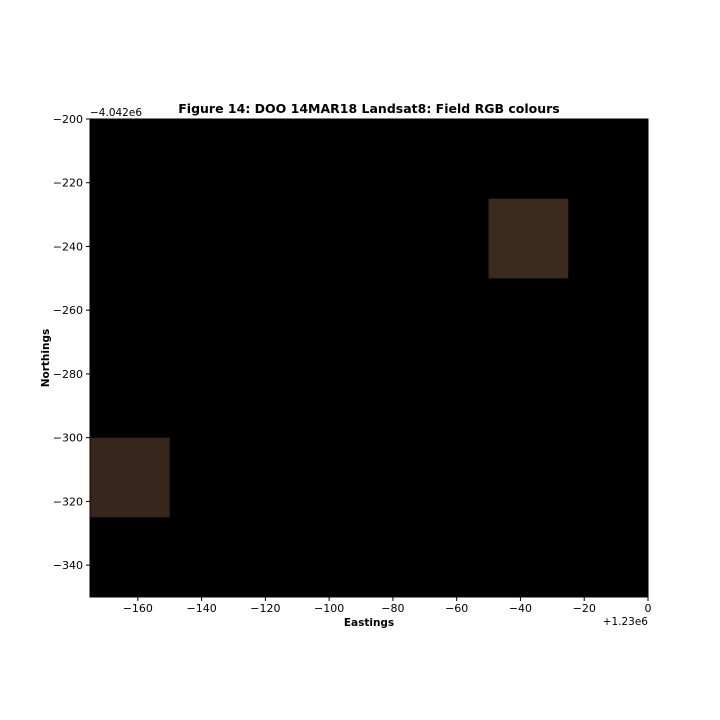 Image resolution: width=720 pixels, height=720 pixels. What do you see at coordinates (116, 113) in the screenshot?
I see `y-offset-label: −4.042e6` at bounding box center [116, 113].